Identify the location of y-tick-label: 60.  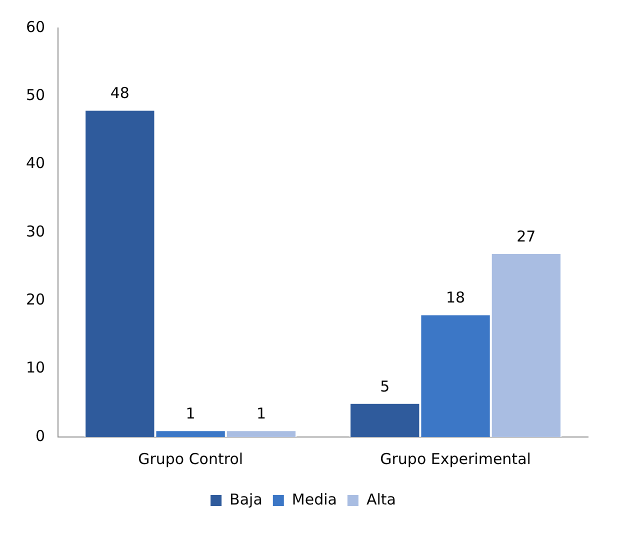
(36, 27).